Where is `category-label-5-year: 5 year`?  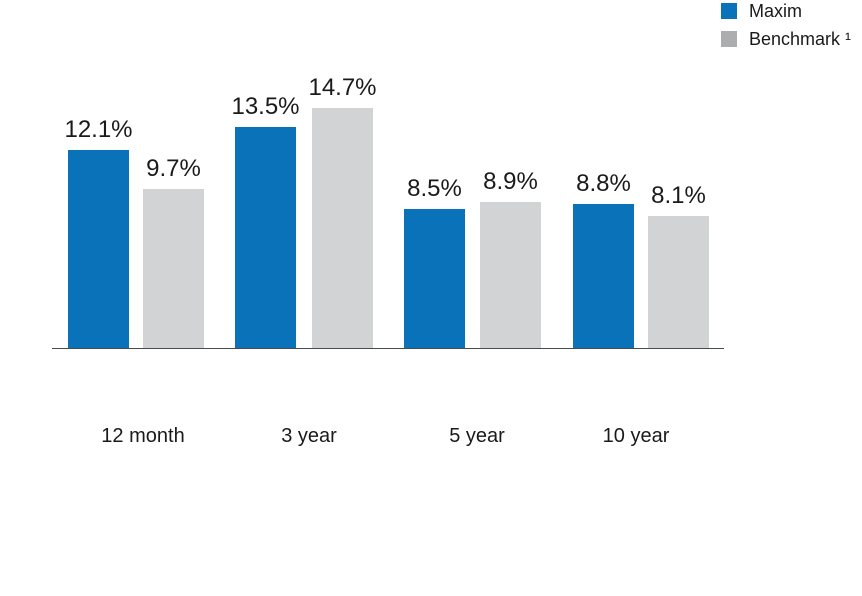 category-label-5-year: 5 year is located at coordinates (477, 436).